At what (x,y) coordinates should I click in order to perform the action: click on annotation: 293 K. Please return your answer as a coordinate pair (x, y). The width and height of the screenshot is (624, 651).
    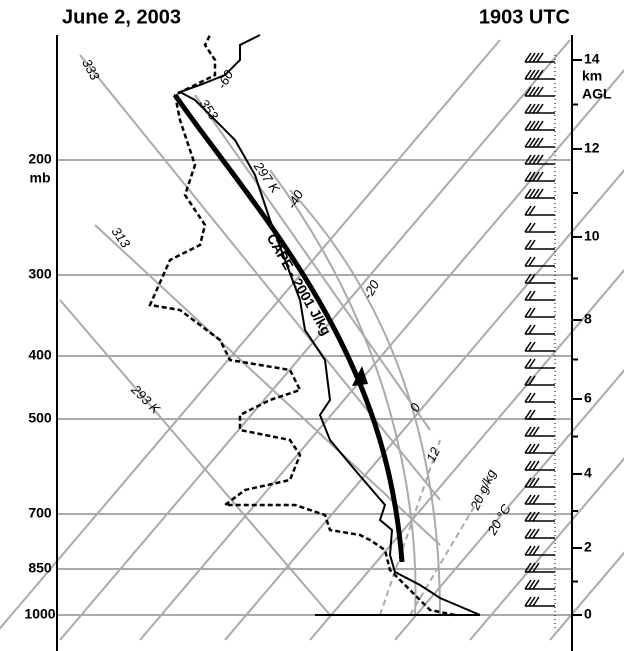
    Looking at the image, I should click on (146, 399).